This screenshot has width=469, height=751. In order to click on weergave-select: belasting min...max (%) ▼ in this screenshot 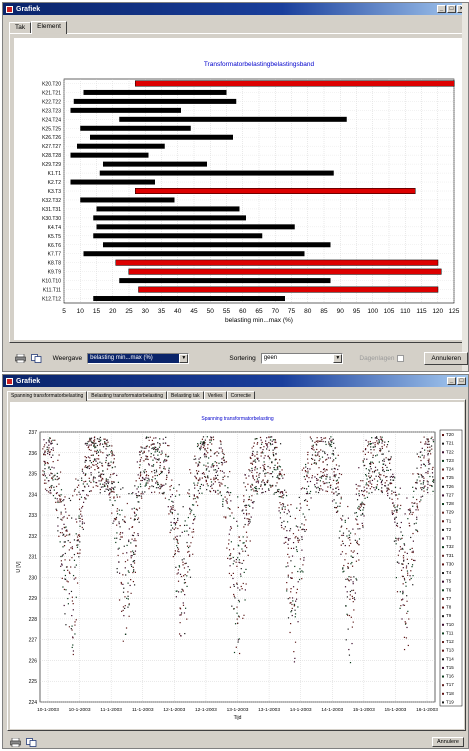, I will do `click(138, 358)`.